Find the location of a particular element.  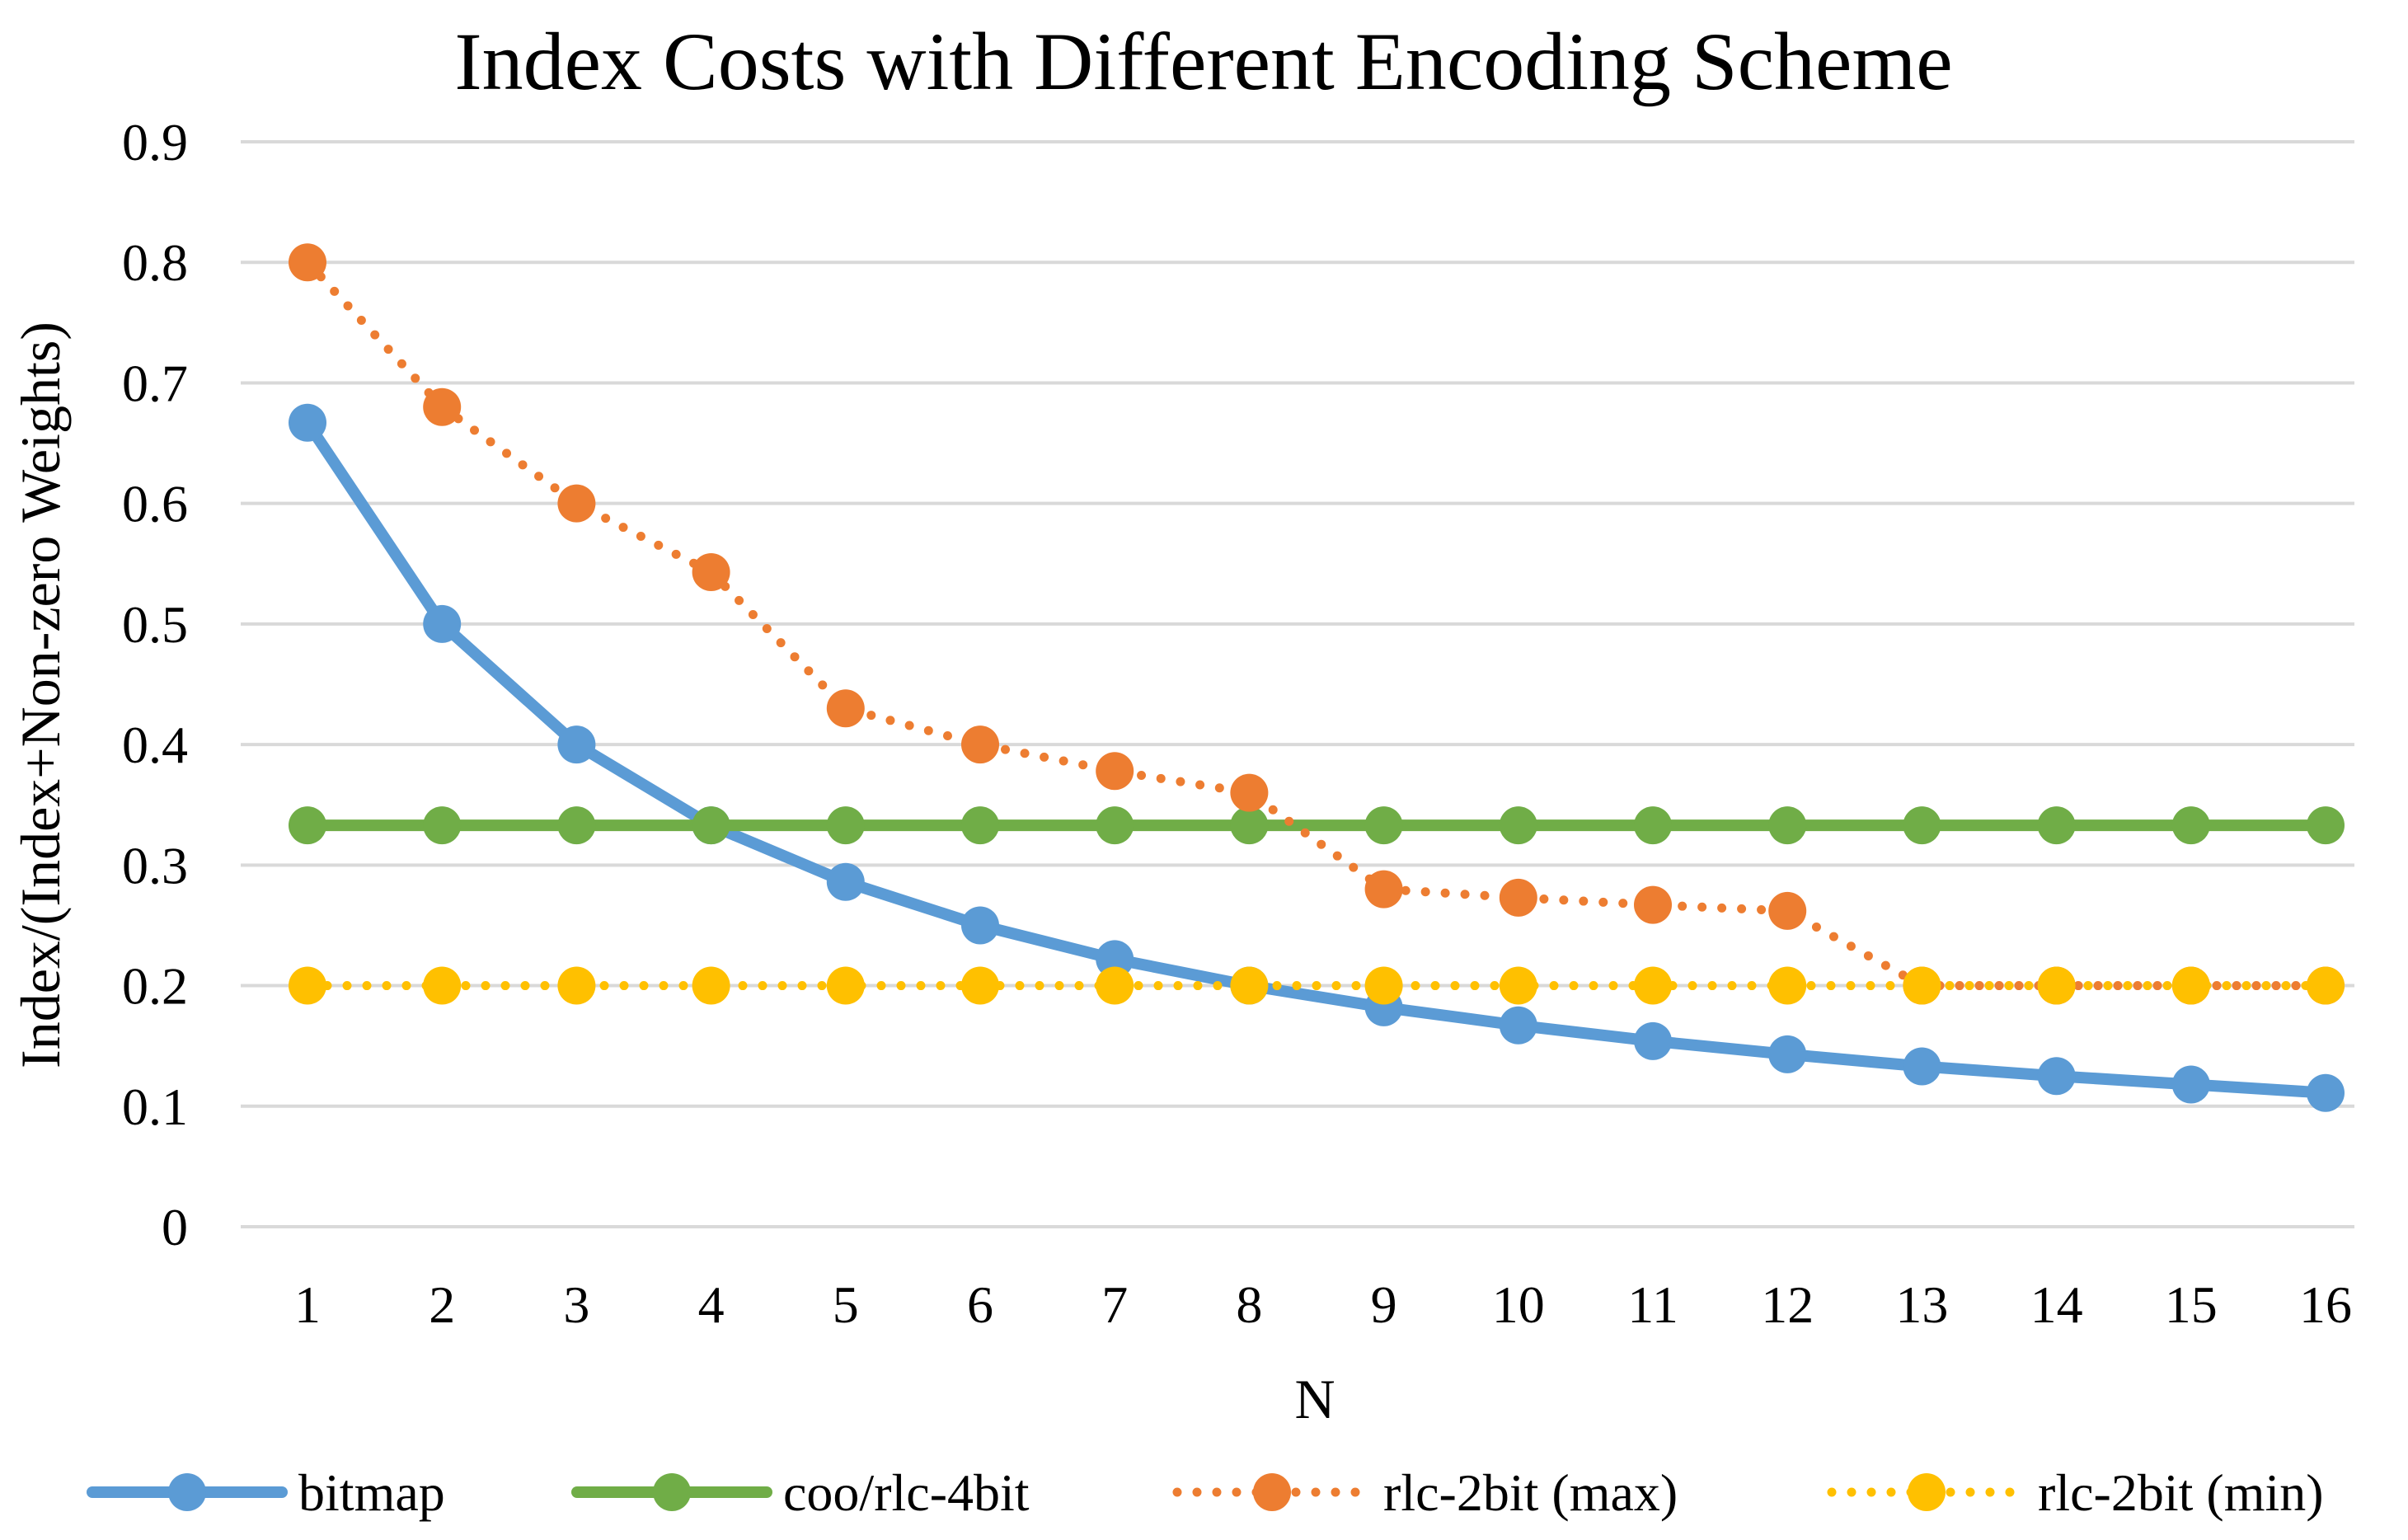

y-tick-label: 0.7 is located at coordinates (155, 383).